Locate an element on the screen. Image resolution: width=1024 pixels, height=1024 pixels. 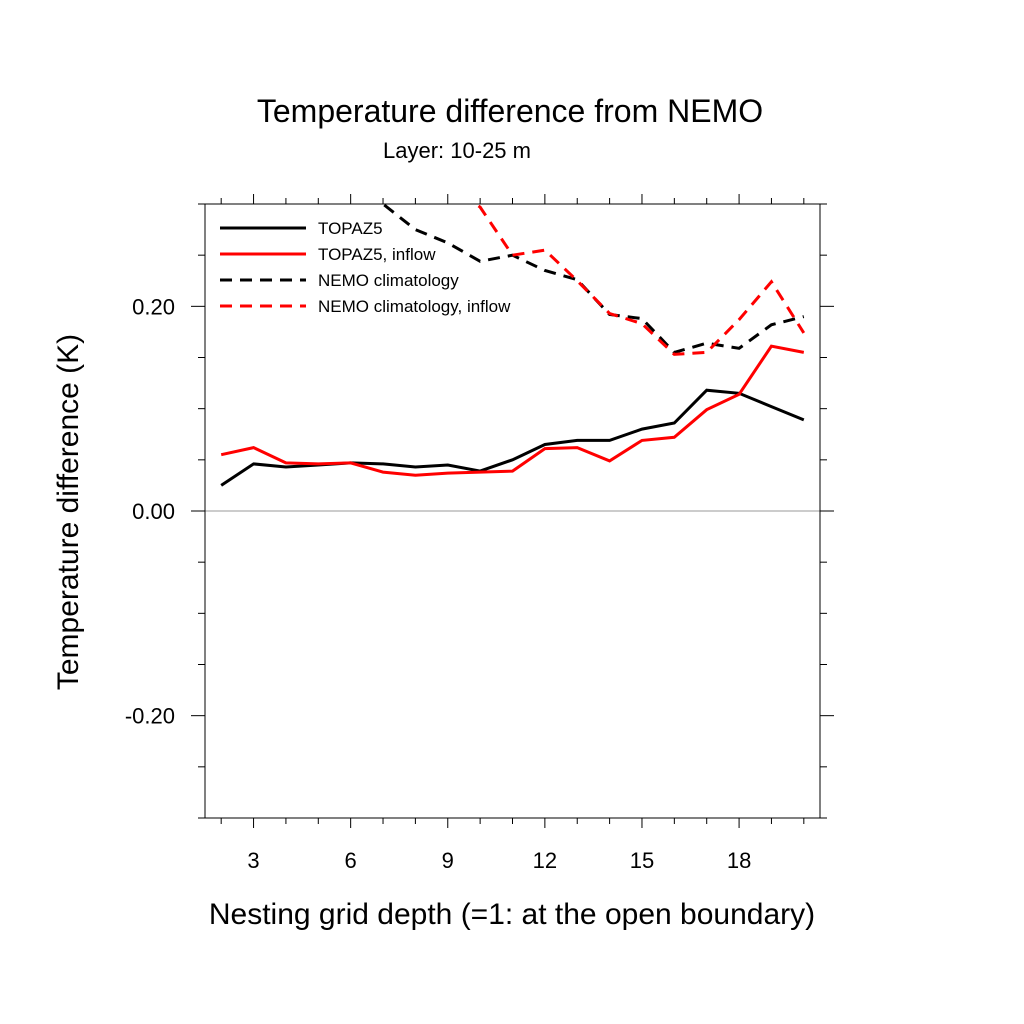
legend-label: TOPAZ5, inflow is located at coordinates (377, 254).